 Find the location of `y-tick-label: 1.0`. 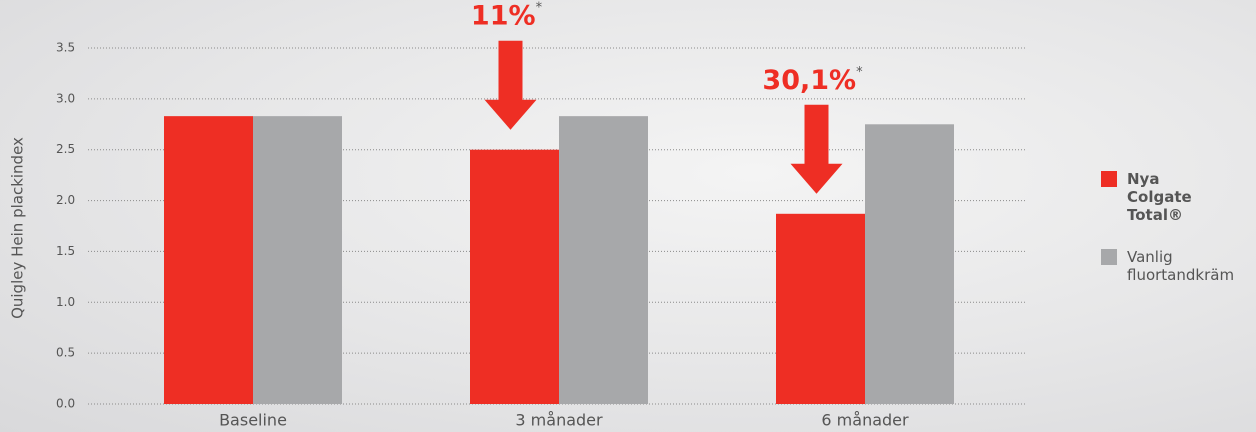

y-tick-label: 1.0 is located at coordinates (65, 302).